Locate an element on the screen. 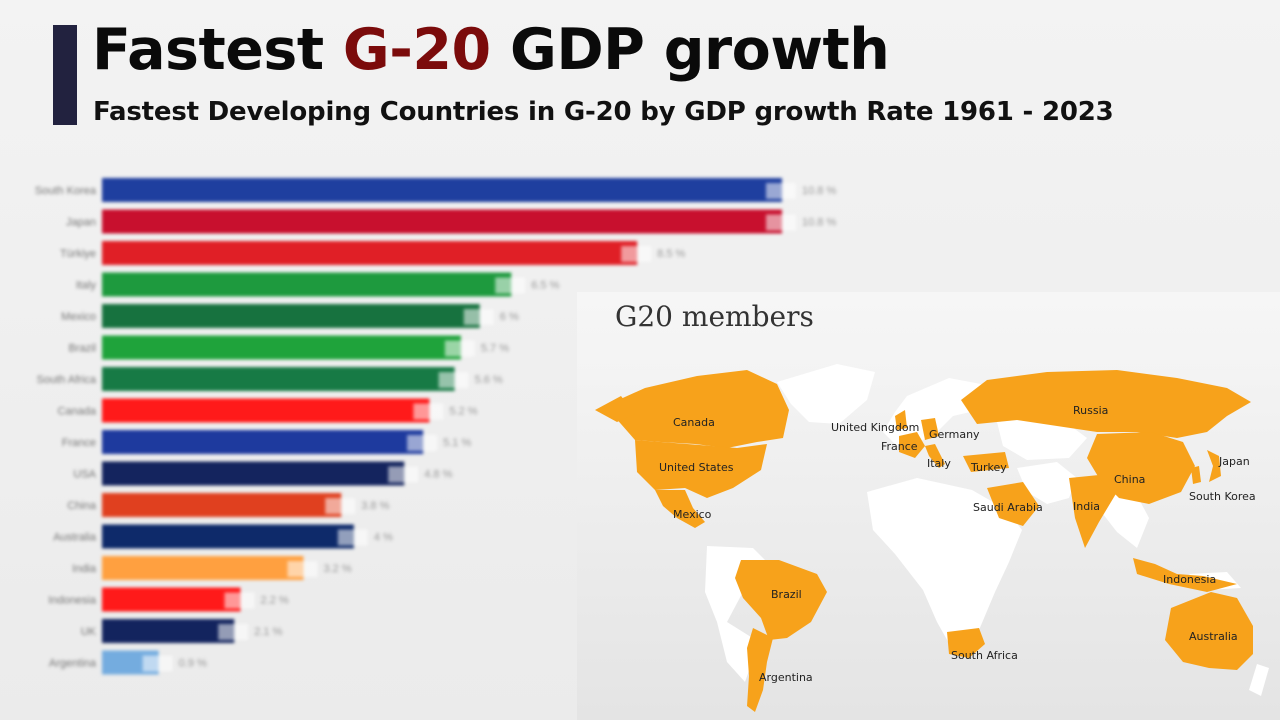 This screenshot has width=1280, height=720. region-indonesia is located at coordinates (1185, 575).